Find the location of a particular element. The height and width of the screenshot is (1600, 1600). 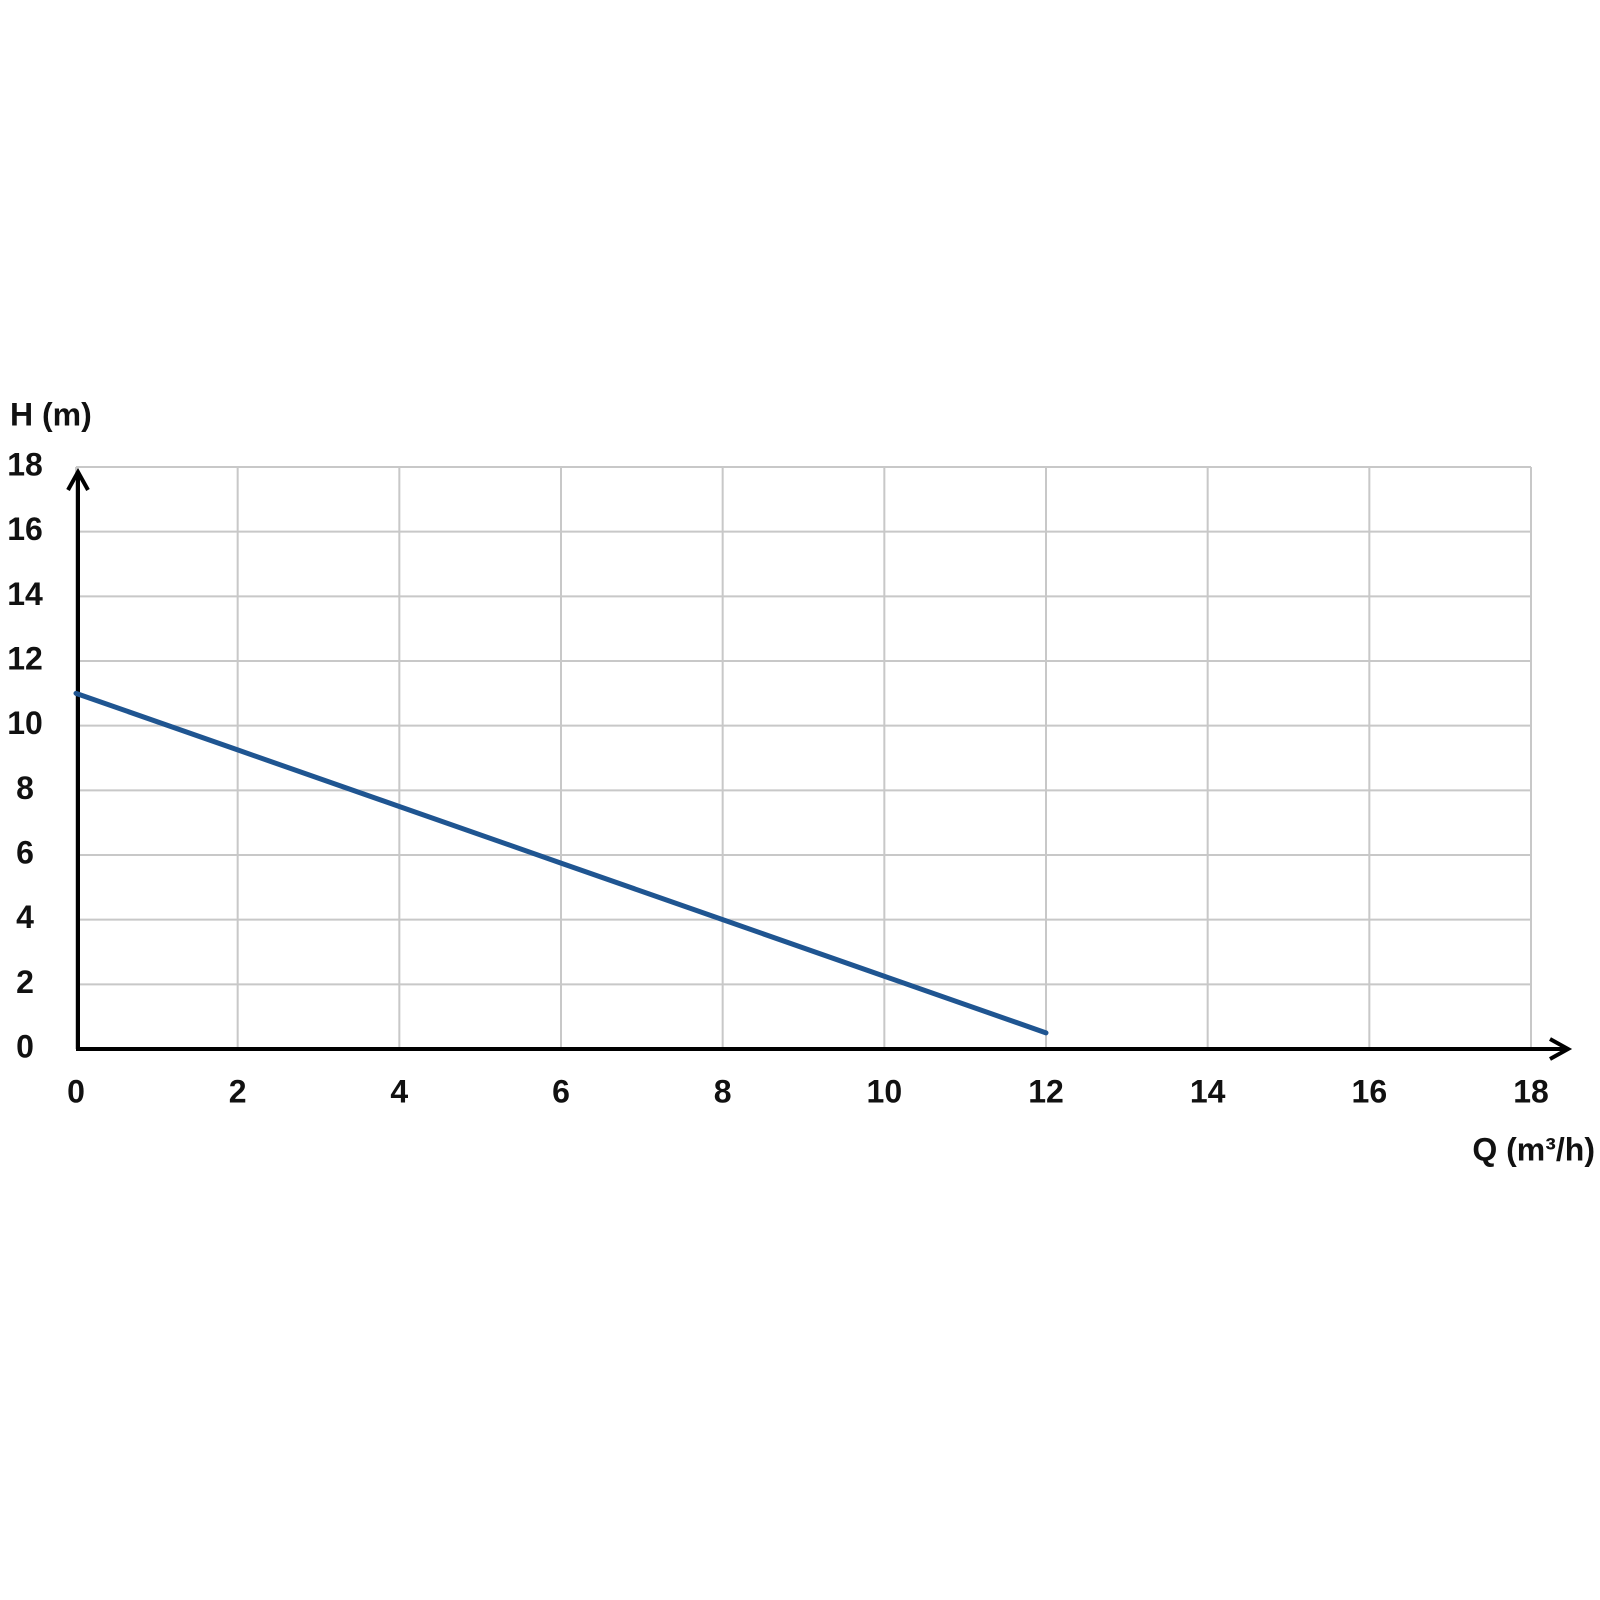

y-tick-label: 8 is located at coordinates (25, 788).